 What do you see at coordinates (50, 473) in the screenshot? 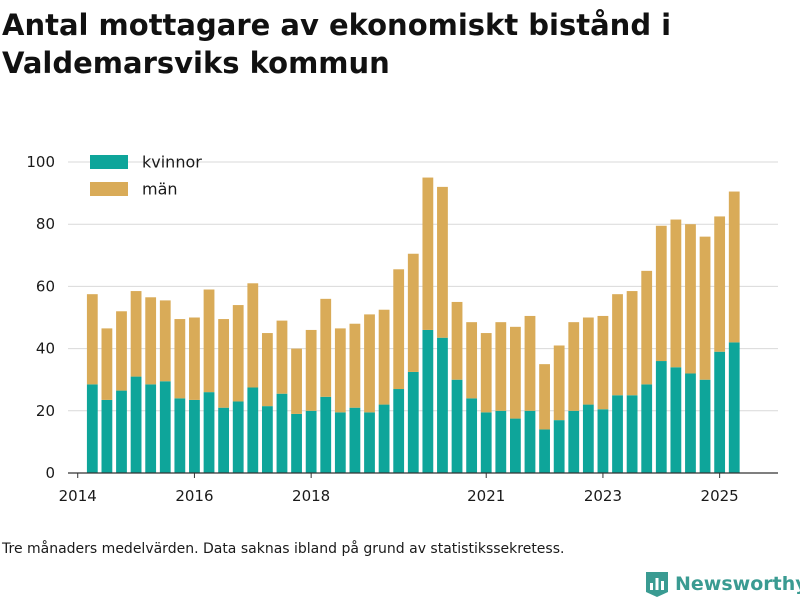
I see `y-tick-label: 0` at bounding box center [50, 473].